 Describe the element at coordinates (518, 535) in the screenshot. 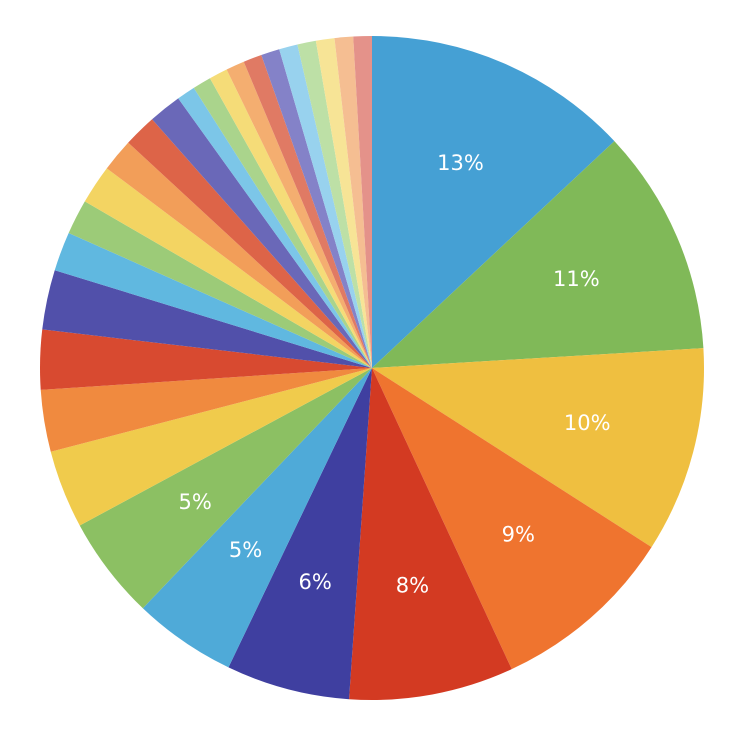

I see `data-label: 9%` at that location.